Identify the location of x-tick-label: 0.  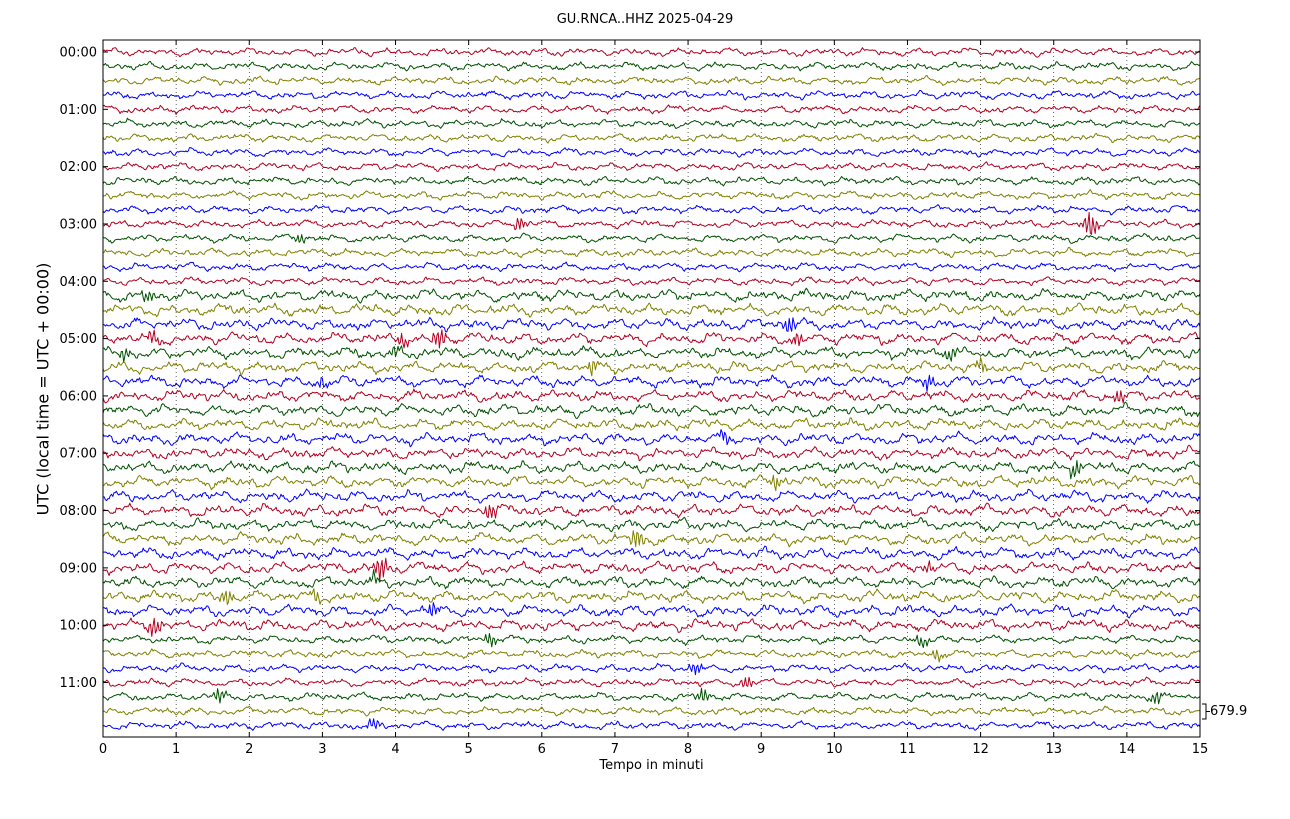
(103, 749).